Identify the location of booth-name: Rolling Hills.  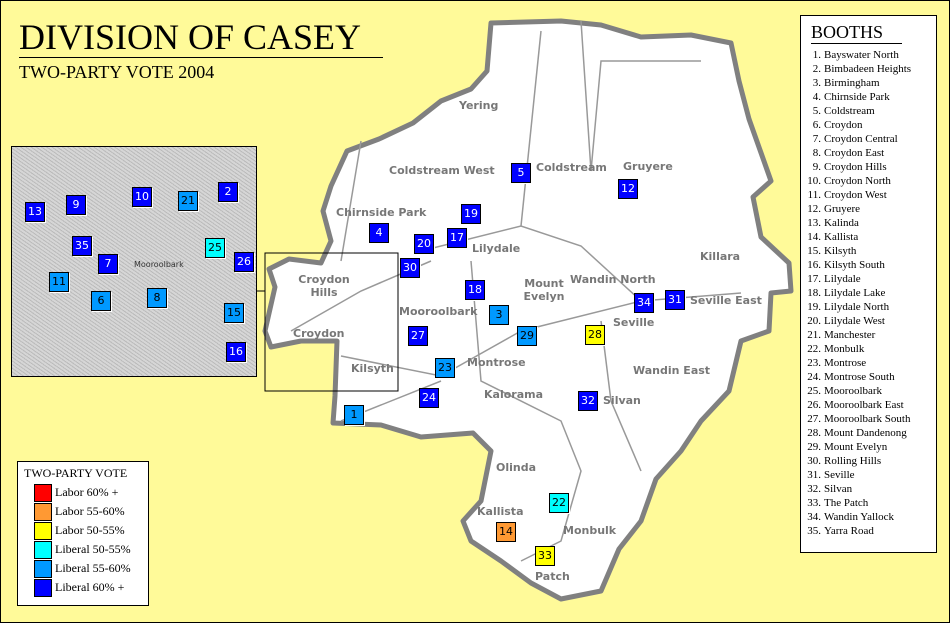
(853, 461).